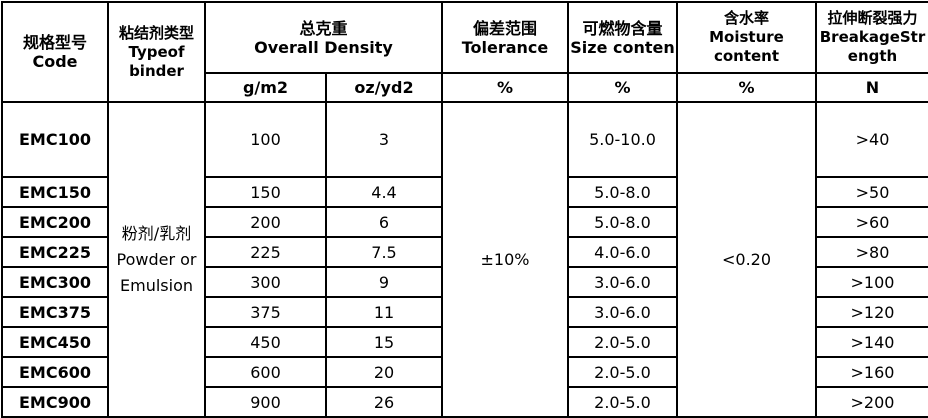 The image size is (928, 418). What do you see at coordinates (505, 259) in the screenshot?
I see `cell-tolerance: ±10%` at bounding box center [505, 259].